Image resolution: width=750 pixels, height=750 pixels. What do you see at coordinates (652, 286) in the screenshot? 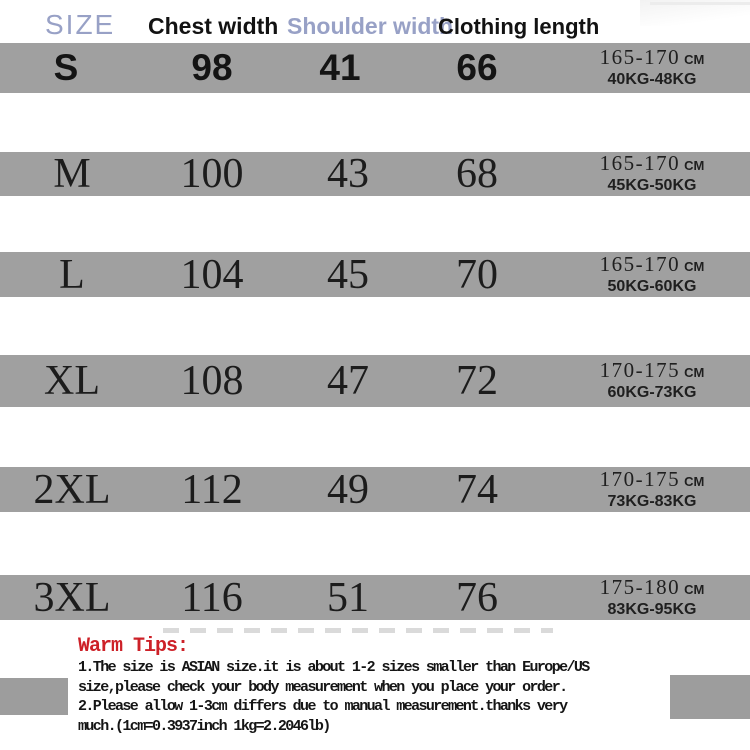
I see `weight-range: 50KG-60KG` at bounding box center [652, 286].